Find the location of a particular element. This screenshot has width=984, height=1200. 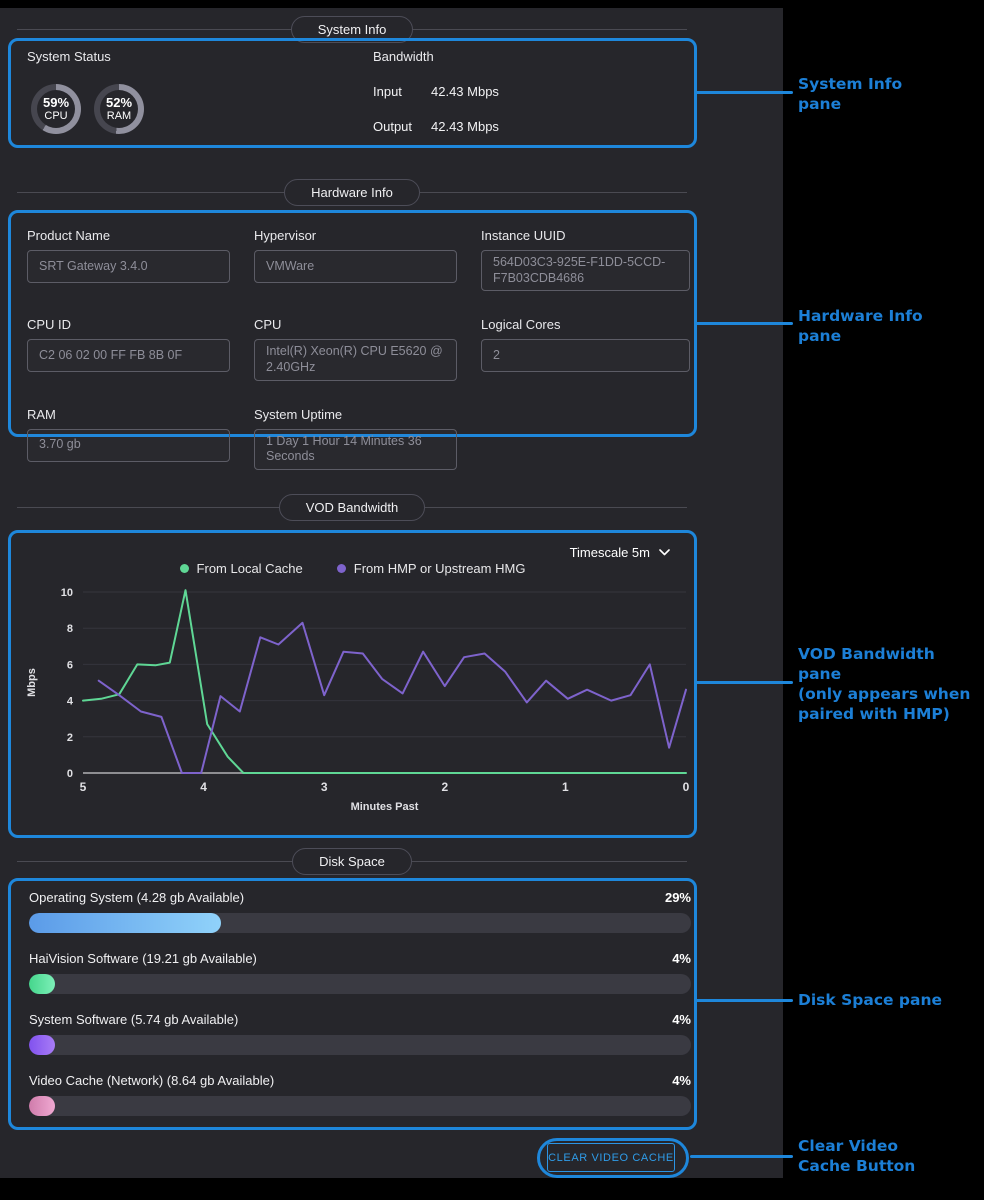

callout-line-clear-cache is located at coordinates (741, 1156).